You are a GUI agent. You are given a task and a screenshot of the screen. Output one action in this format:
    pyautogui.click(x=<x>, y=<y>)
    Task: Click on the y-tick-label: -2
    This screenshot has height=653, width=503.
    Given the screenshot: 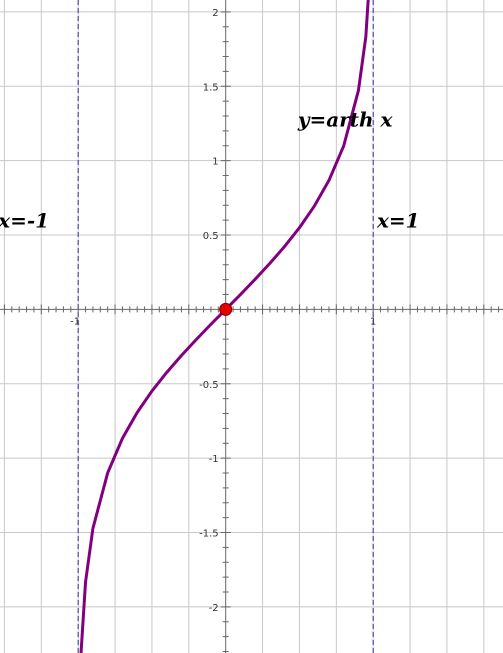 What is the action you would take?
    pyautogui.click(x=214, y=608)
    